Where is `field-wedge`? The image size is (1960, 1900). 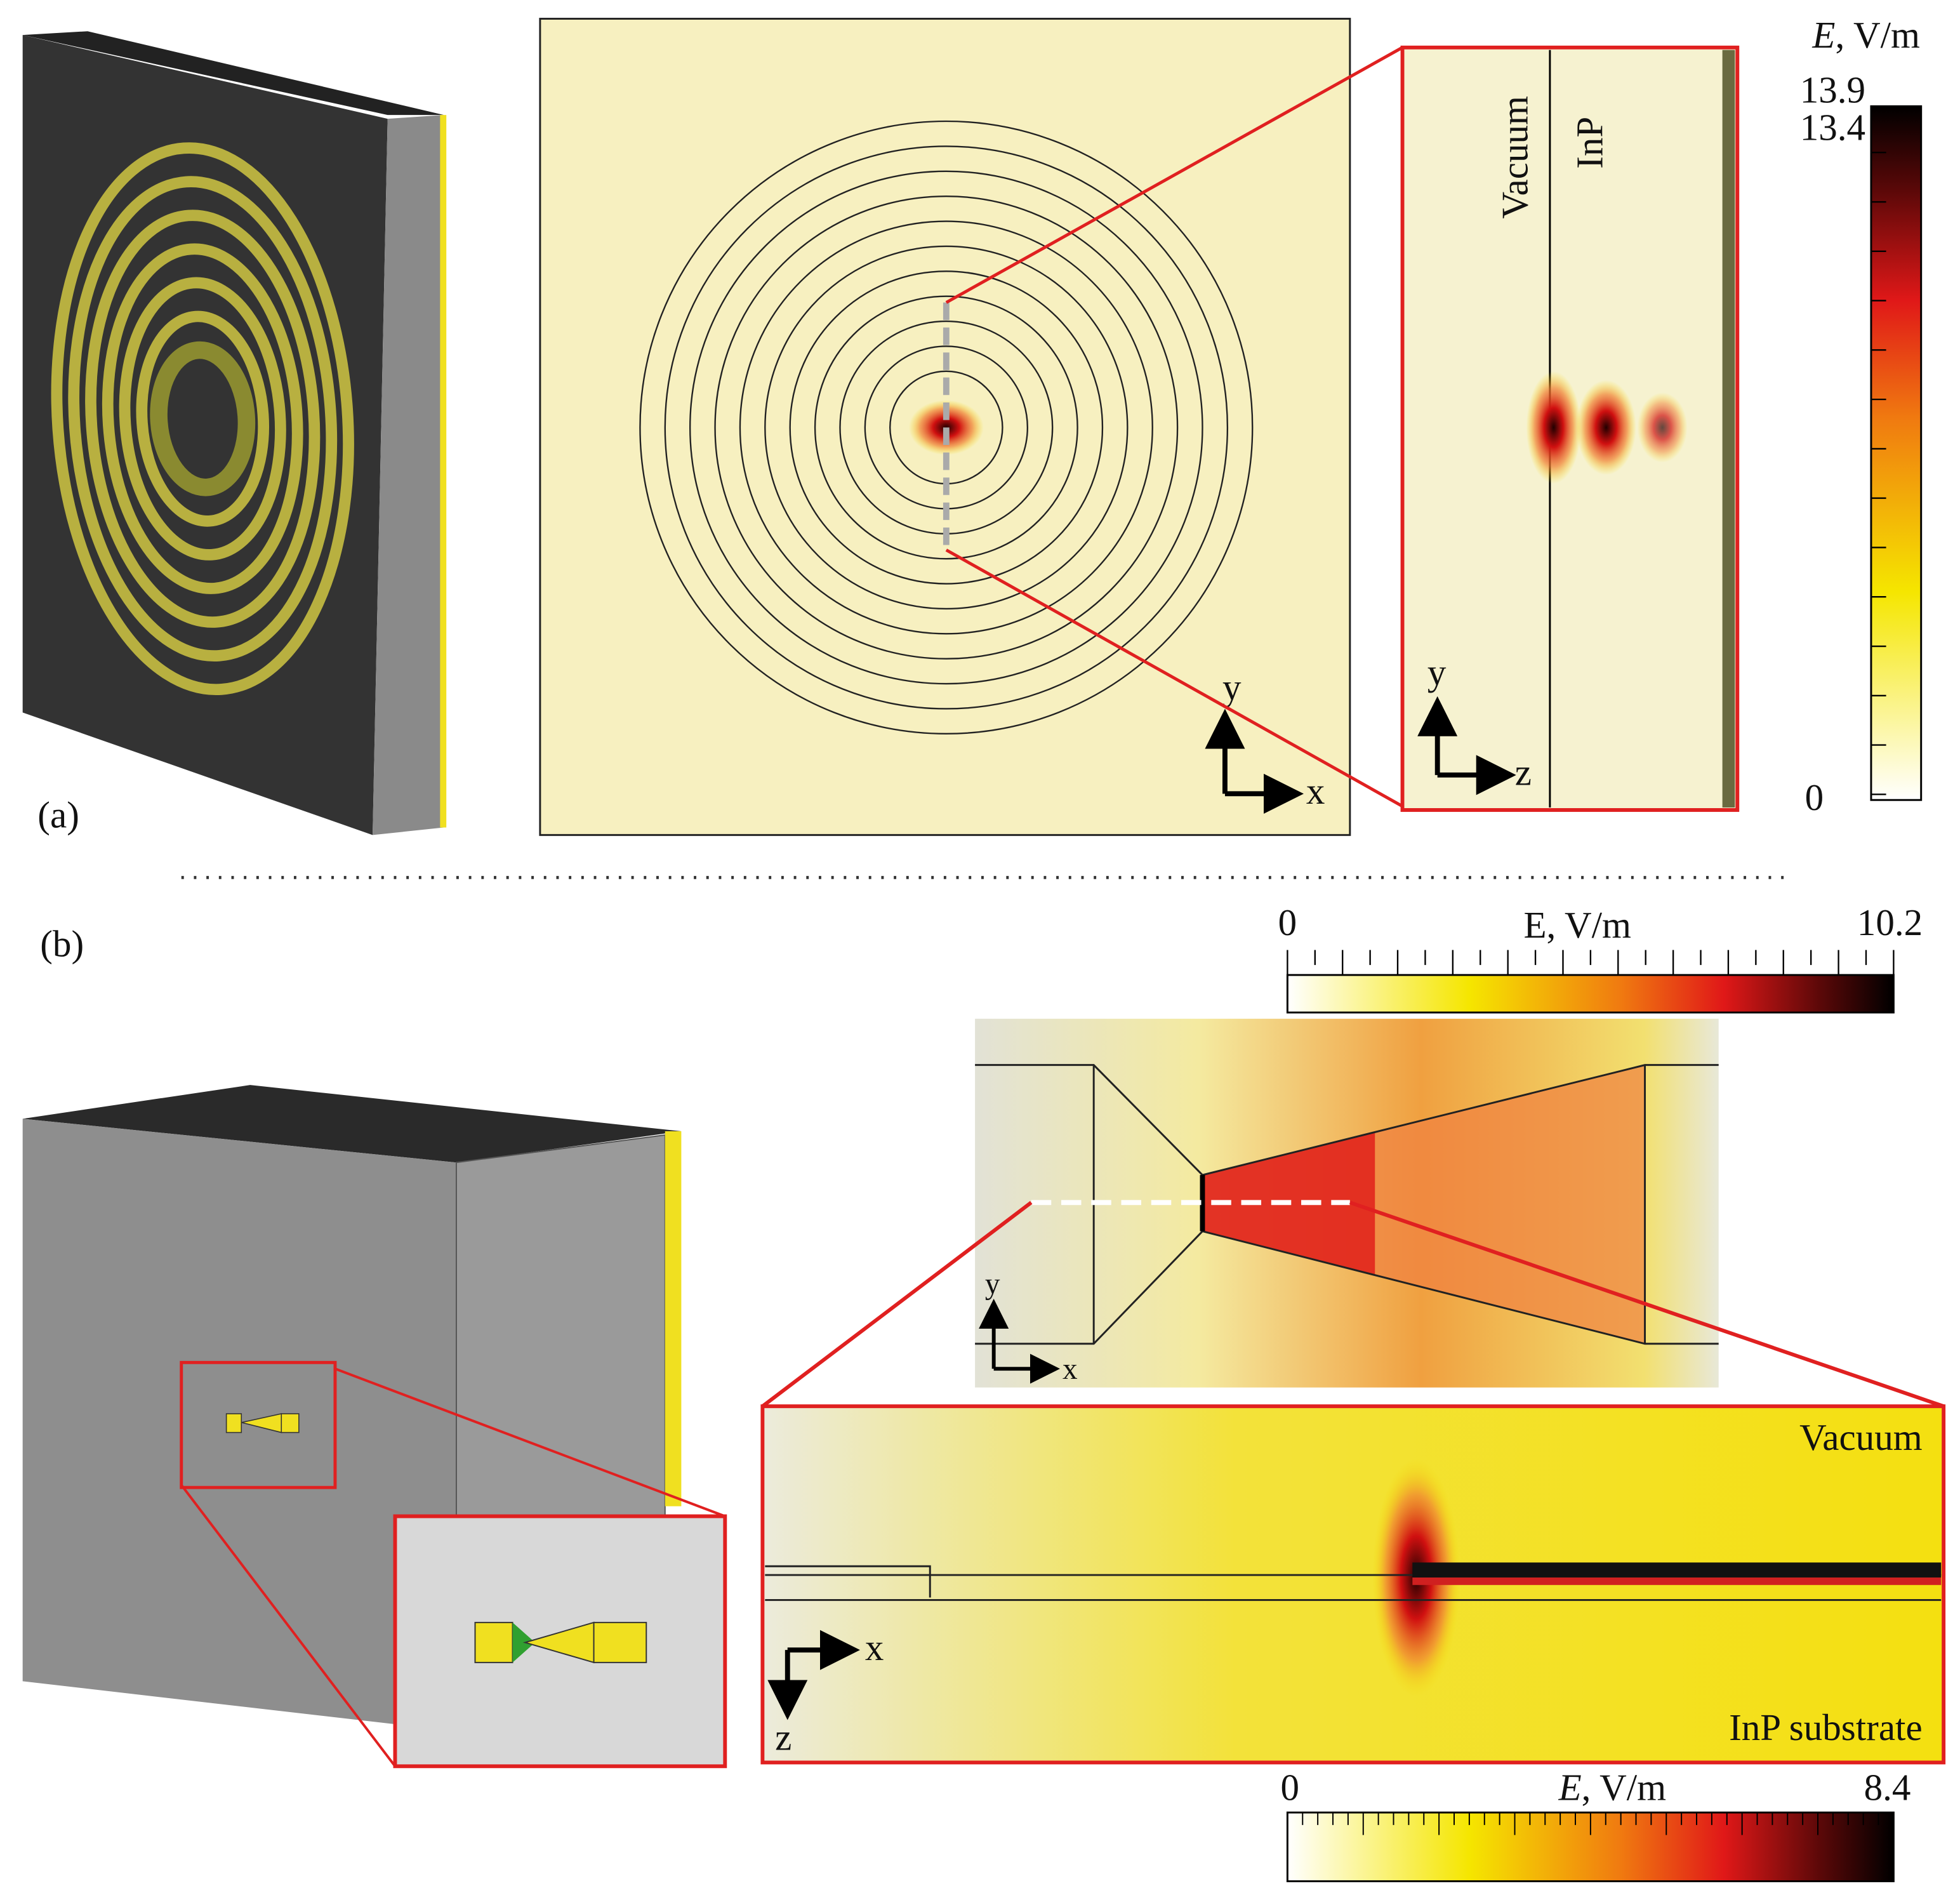
field-wedge is located at coordinates (1423, 1204).